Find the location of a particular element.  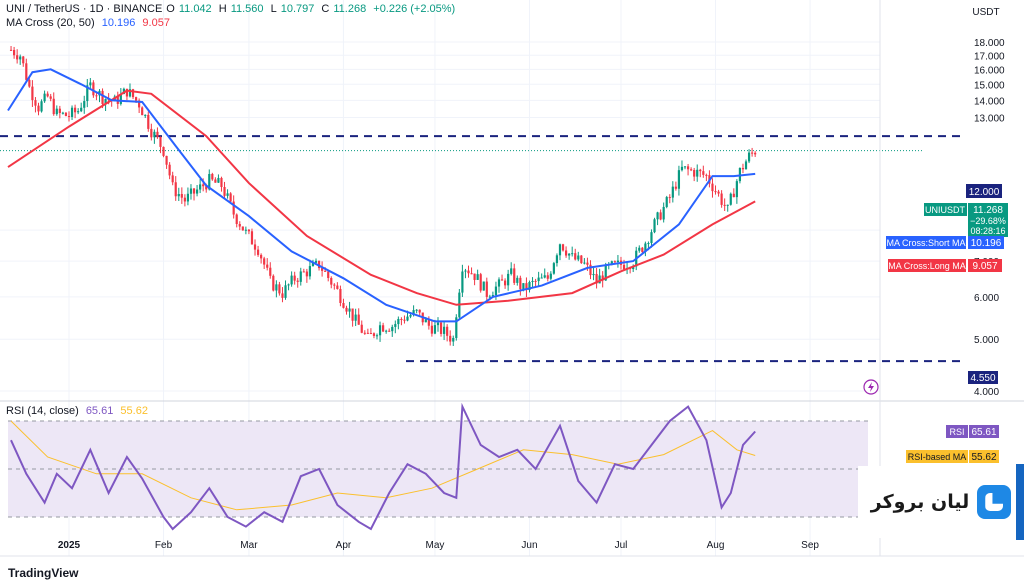

price-tick-label: 15.000 is located at coordinates (989, 85).